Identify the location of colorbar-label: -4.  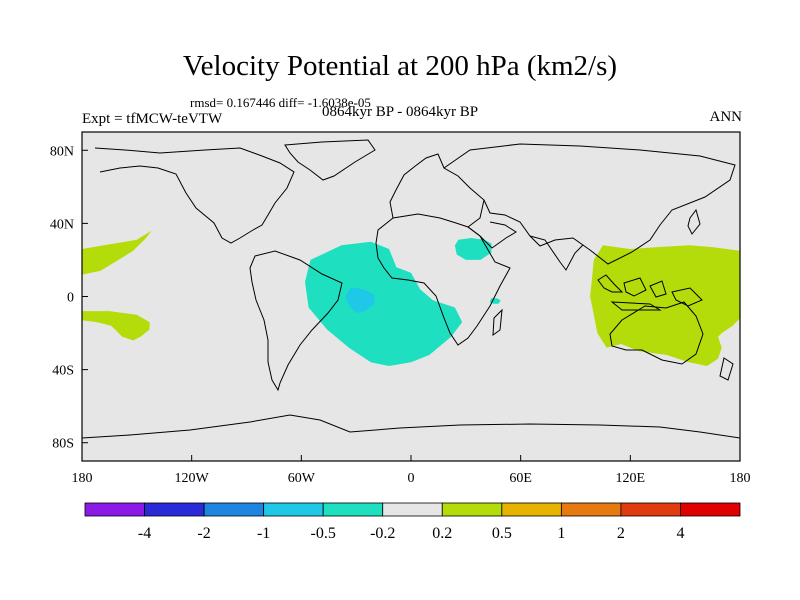
(144, 533).